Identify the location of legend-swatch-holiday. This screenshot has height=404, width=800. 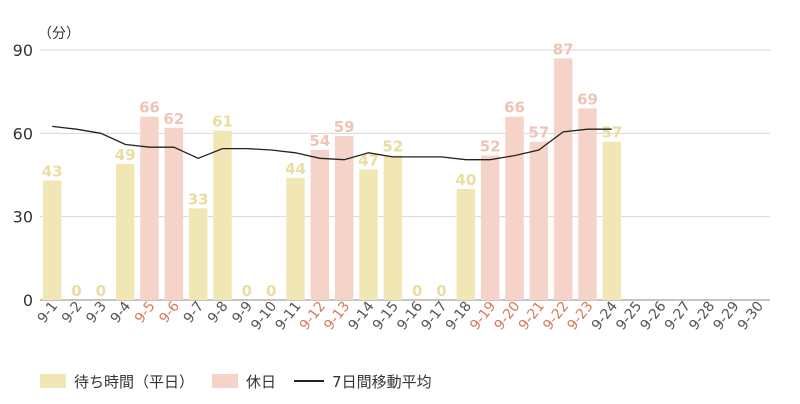
(225, 381).